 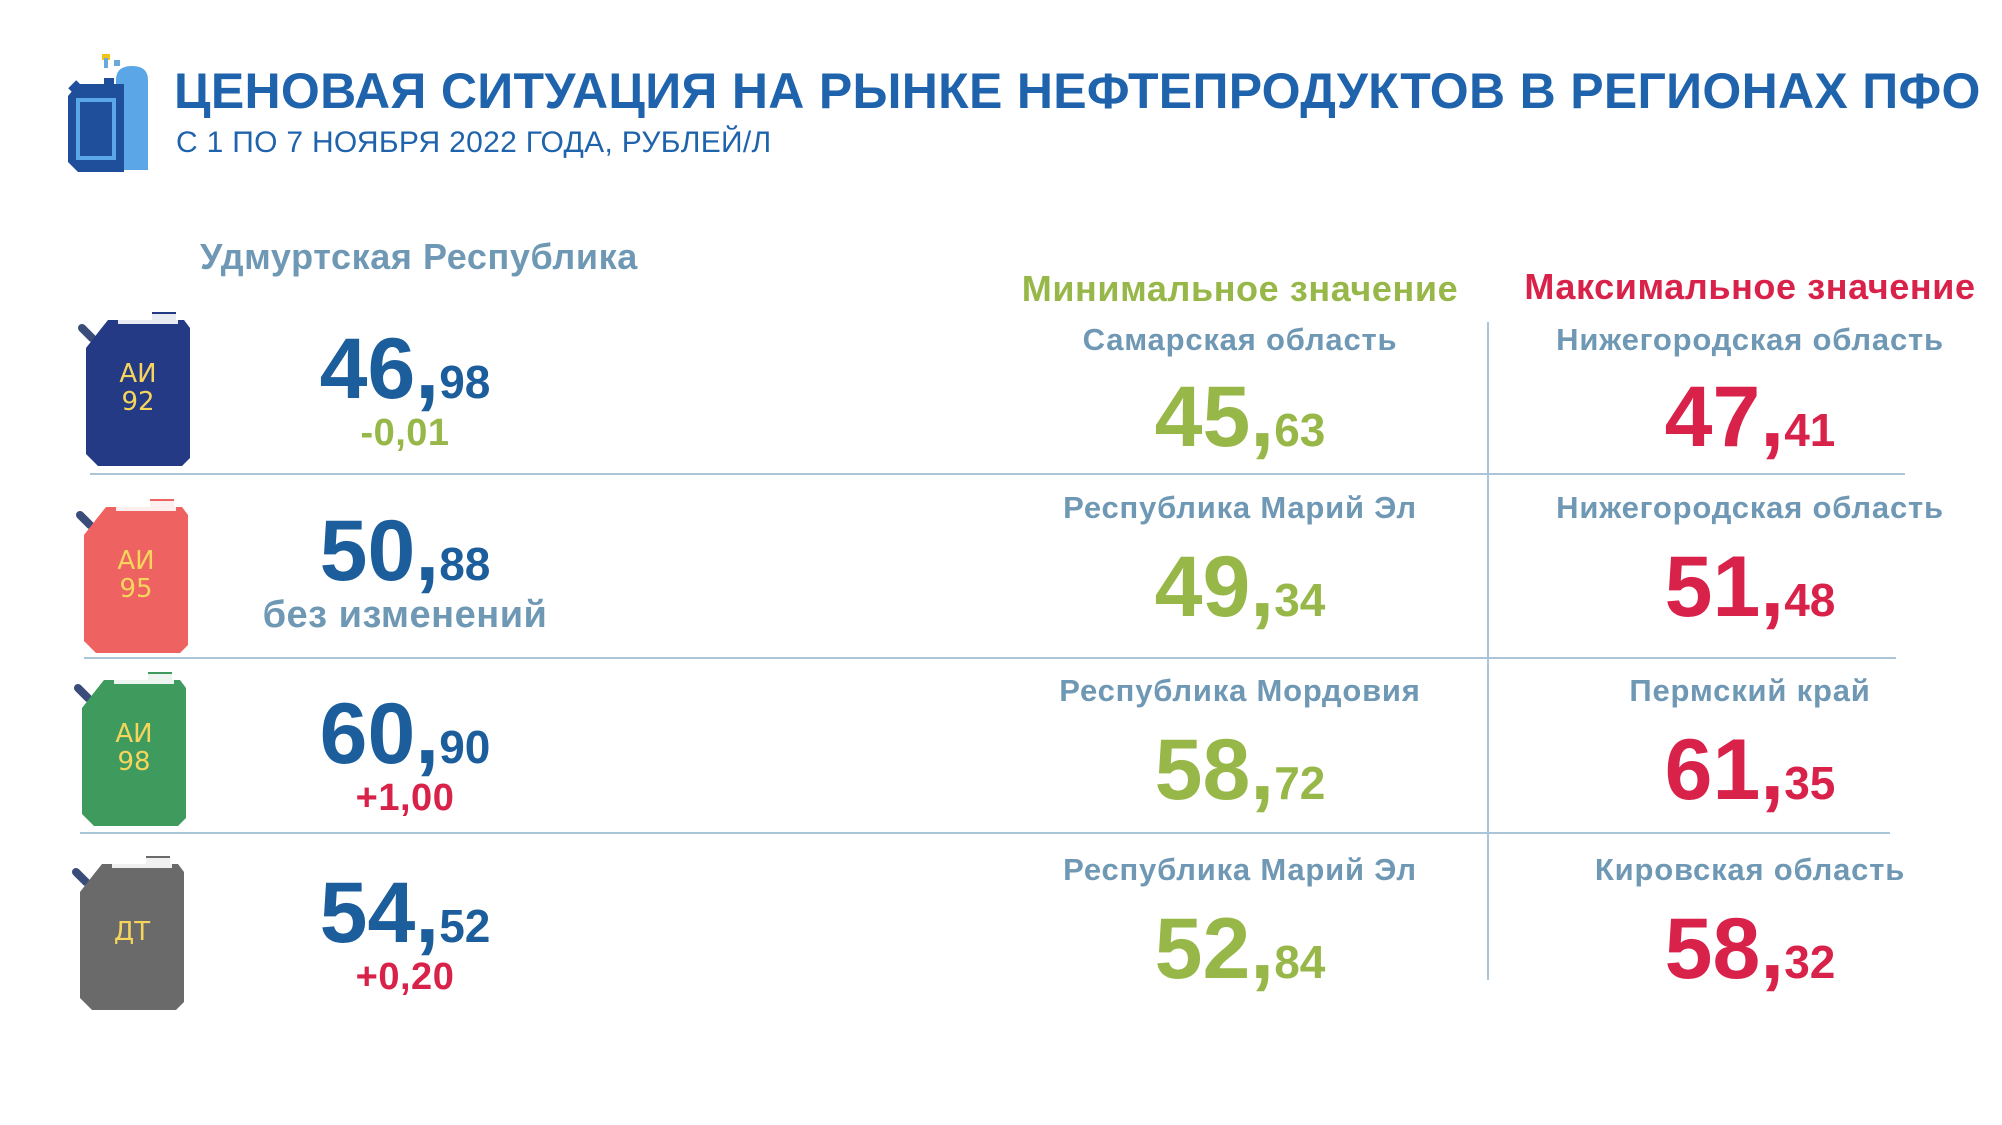 I want to click on fuel-type-label: АИ 98, so click(x=134, y=748).